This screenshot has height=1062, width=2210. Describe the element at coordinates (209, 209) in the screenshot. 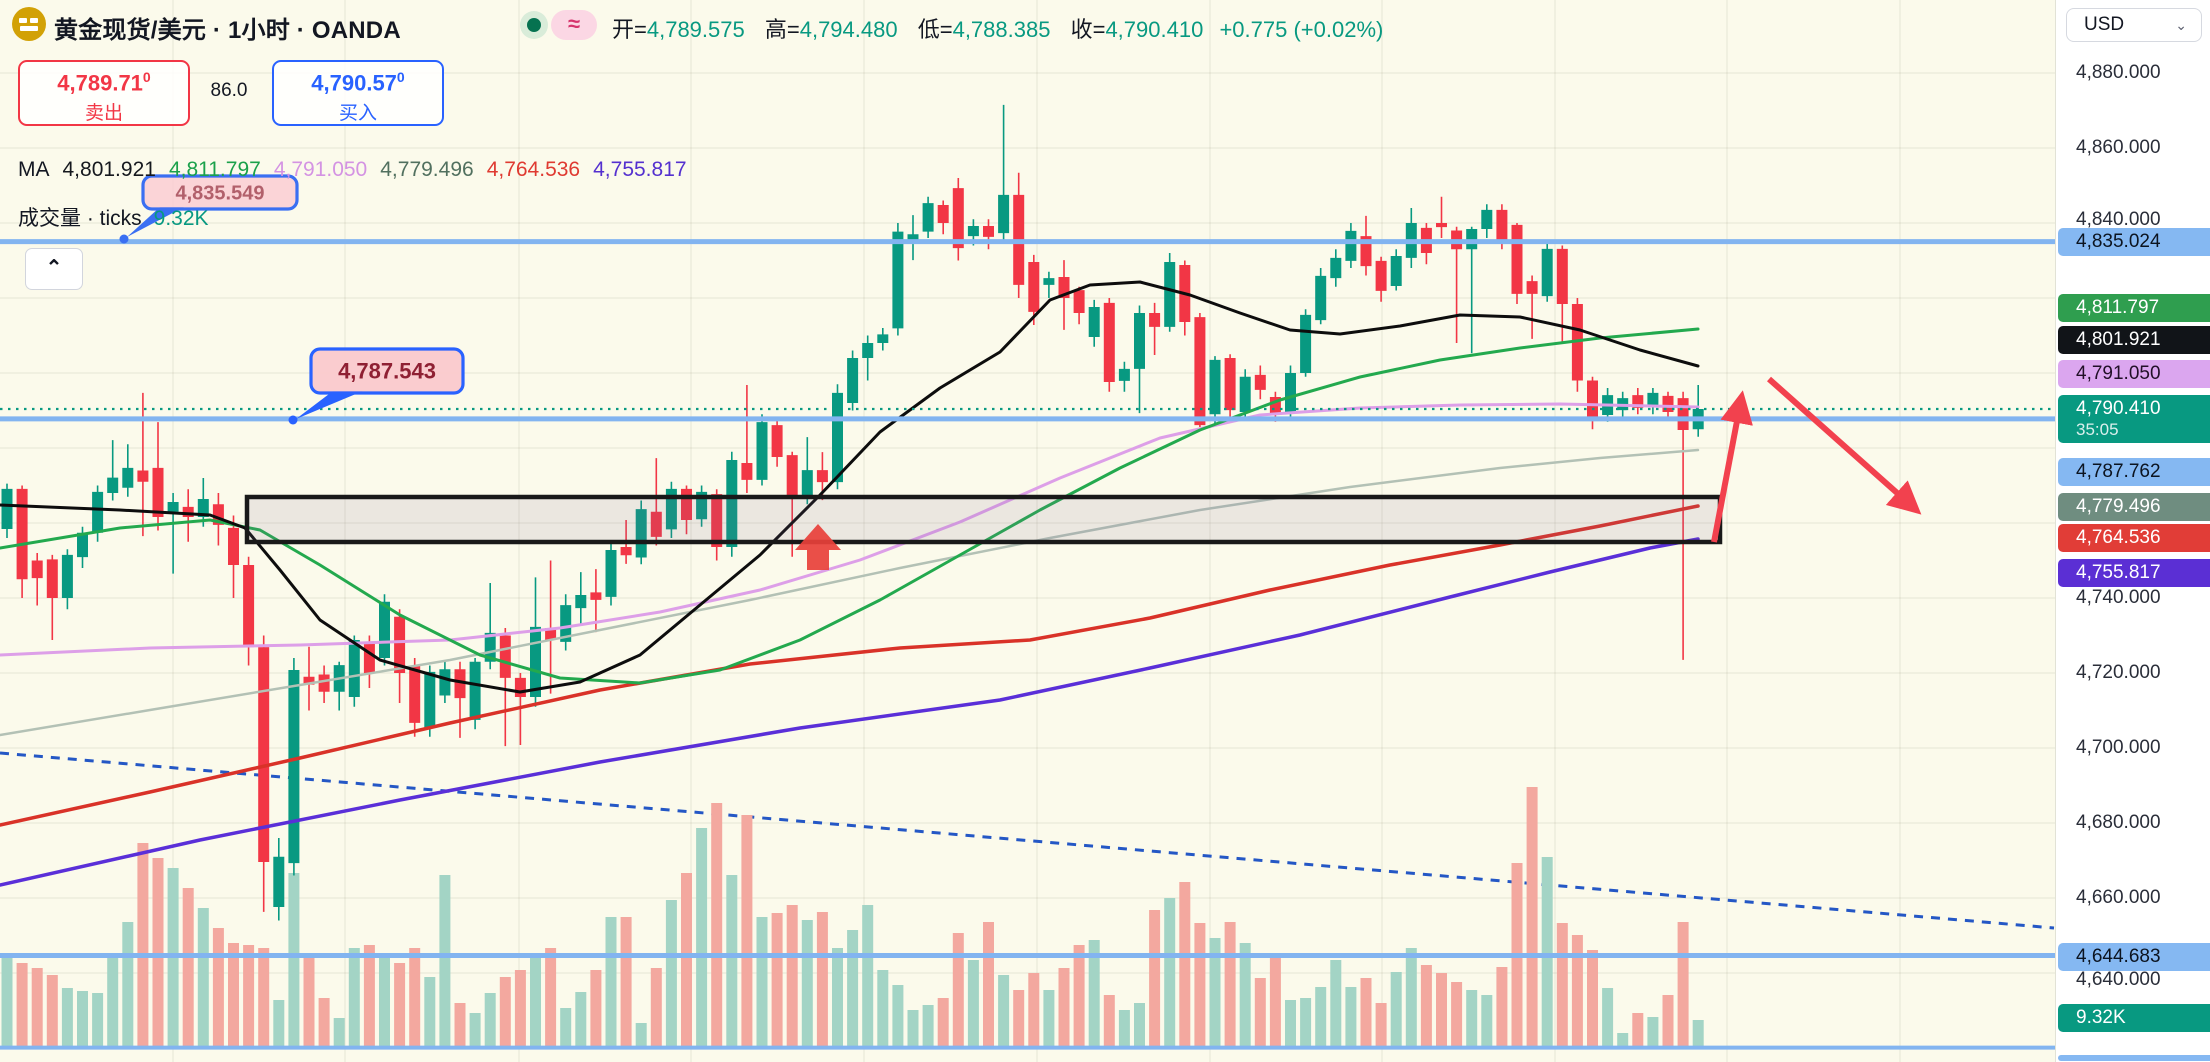

I see `callout-4835: 4,835.549` at that location.